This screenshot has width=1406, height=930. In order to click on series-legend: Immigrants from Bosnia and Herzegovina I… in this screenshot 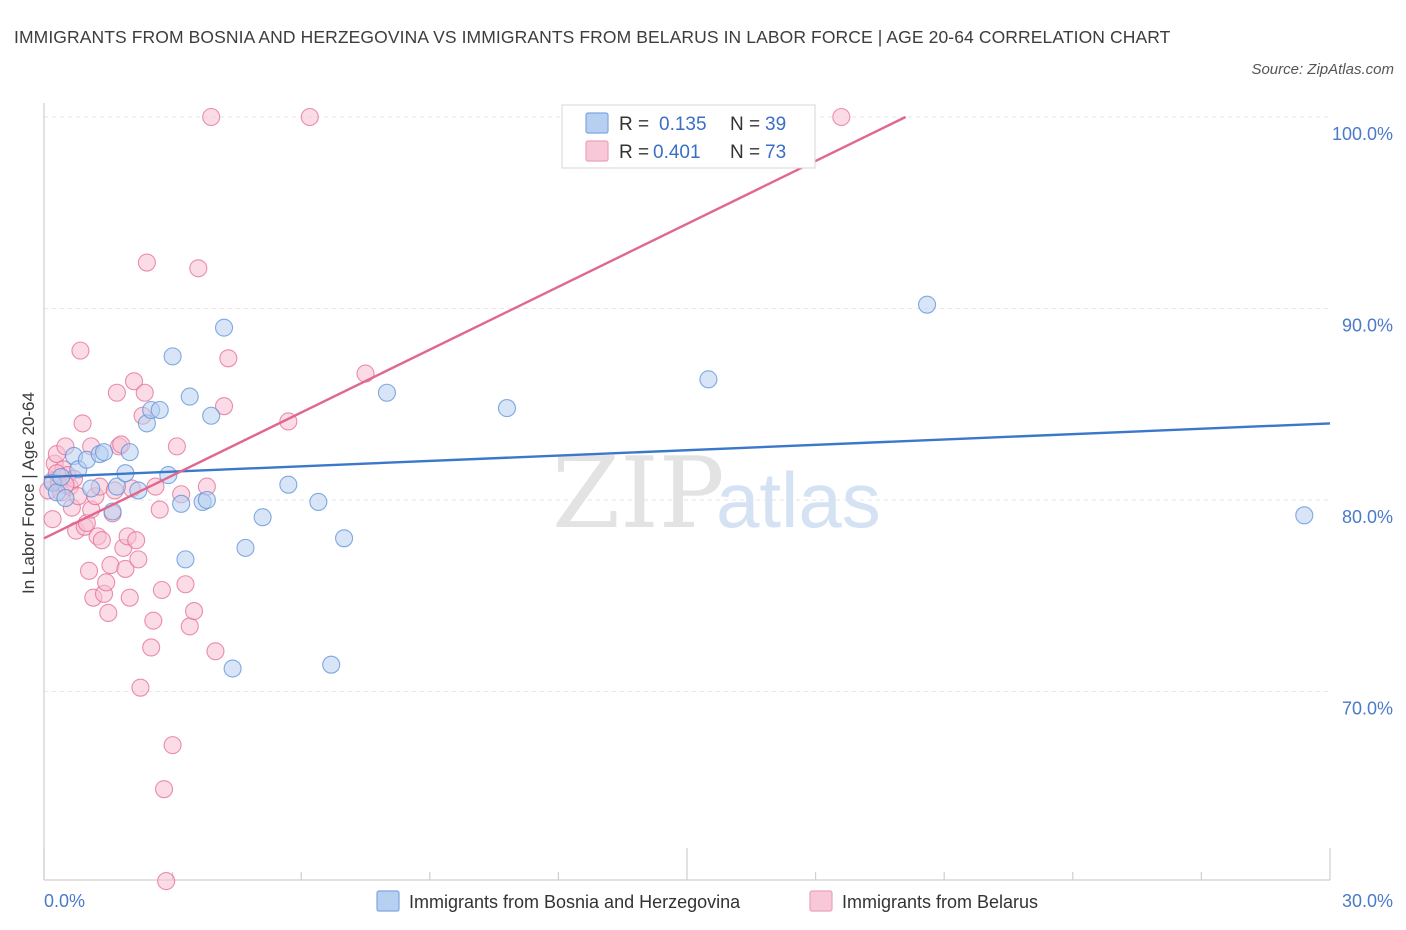, I will do `click(707, 901)`.